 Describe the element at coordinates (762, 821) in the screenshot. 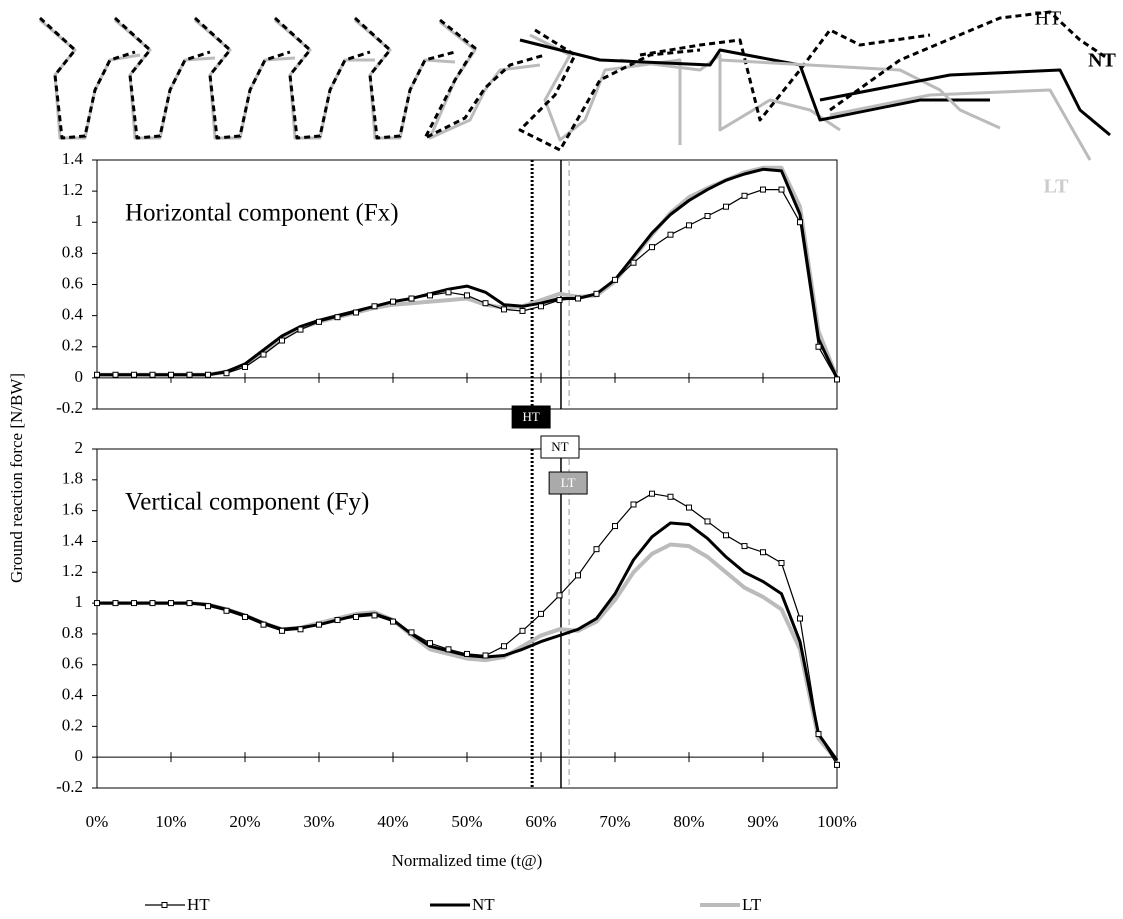

I see `x-tick-label: 90%` at that location.